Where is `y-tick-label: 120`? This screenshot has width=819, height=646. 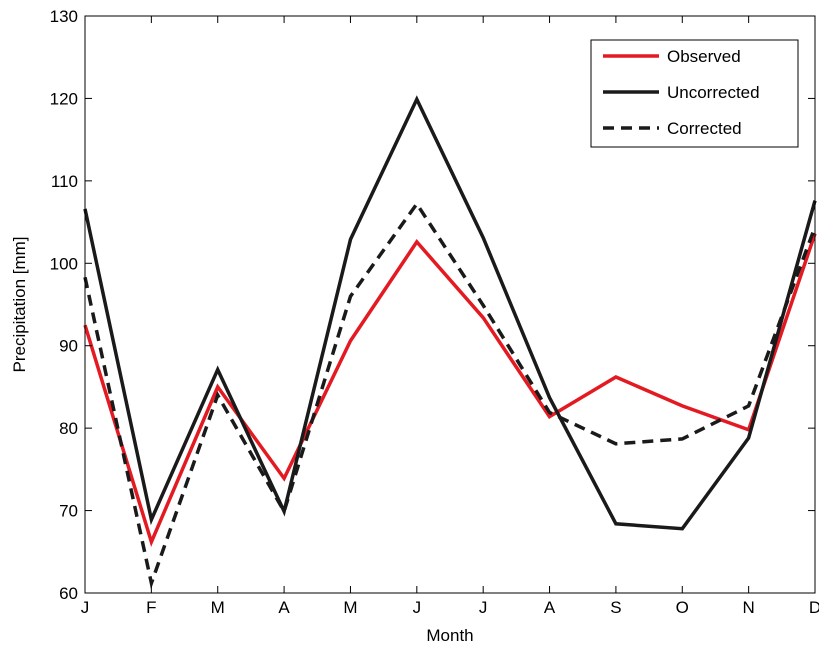 y-tick-label: 120 is located at coordinates (64, 98).